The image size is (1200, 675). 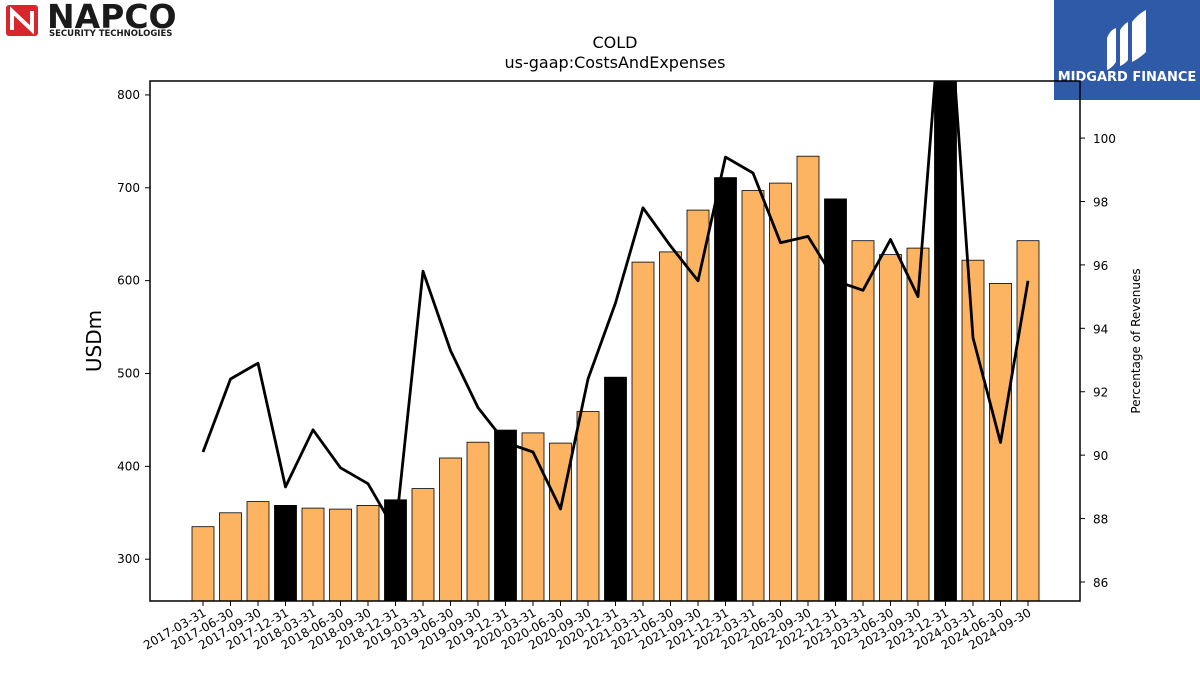 What do you see at coordinates (1126, 40) in the screenshot?
I see `midgard-emblem-icon` at bounding box center [1126, 40].